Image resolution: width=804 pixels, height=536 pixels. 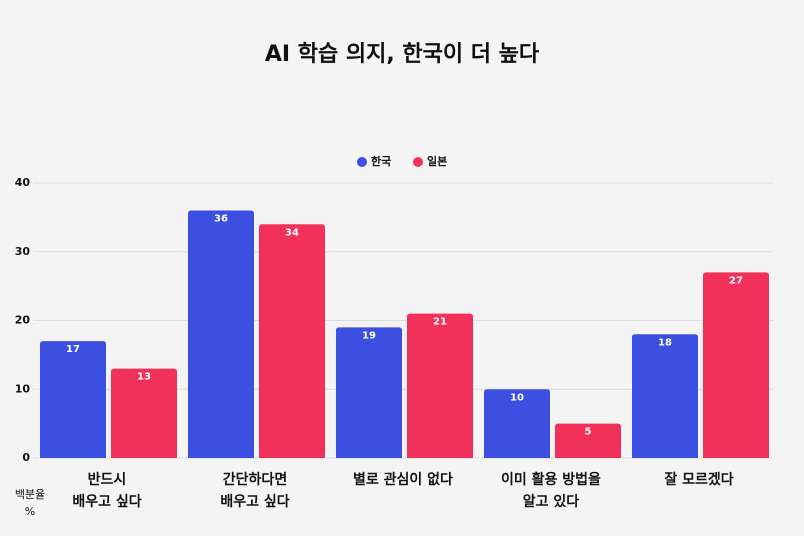 I want to click on value-label: 17, so click(x=73, y=349).